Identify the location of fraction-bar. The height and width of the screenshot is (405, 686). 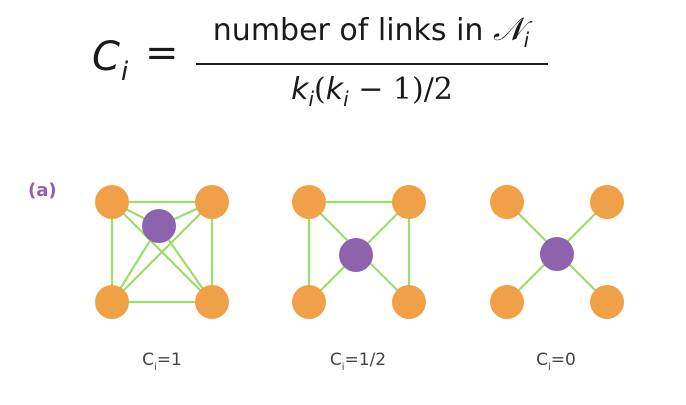
(372, 64).